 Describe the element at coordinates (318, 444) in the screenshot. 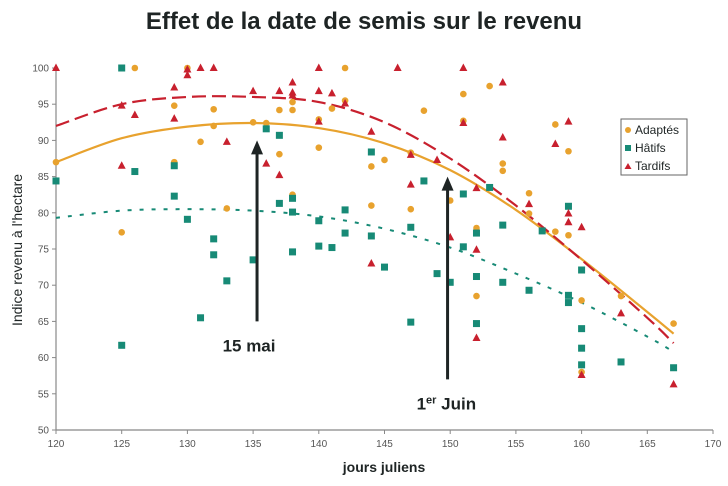

I see `x-tick-label: 140` at that location.